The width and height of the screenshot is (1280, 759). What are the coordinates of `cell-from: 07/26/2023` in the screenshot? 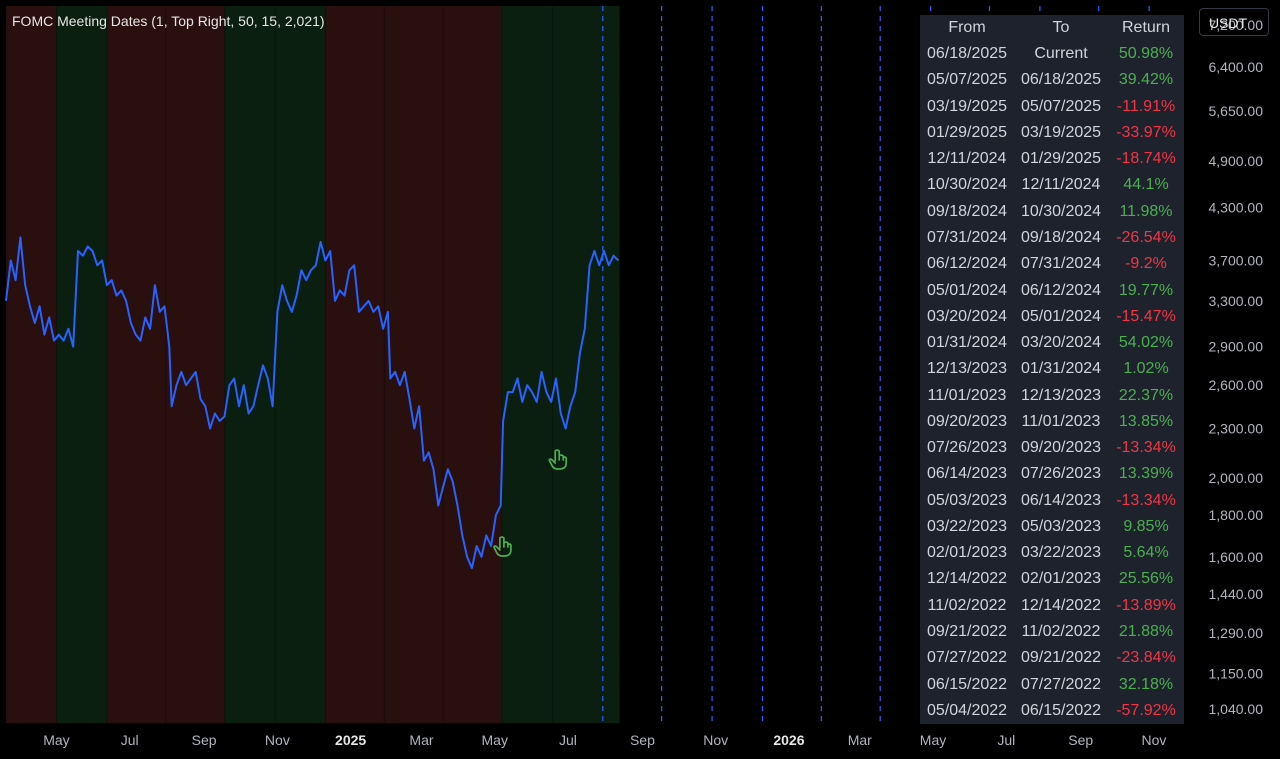 It's located at (967, 448).